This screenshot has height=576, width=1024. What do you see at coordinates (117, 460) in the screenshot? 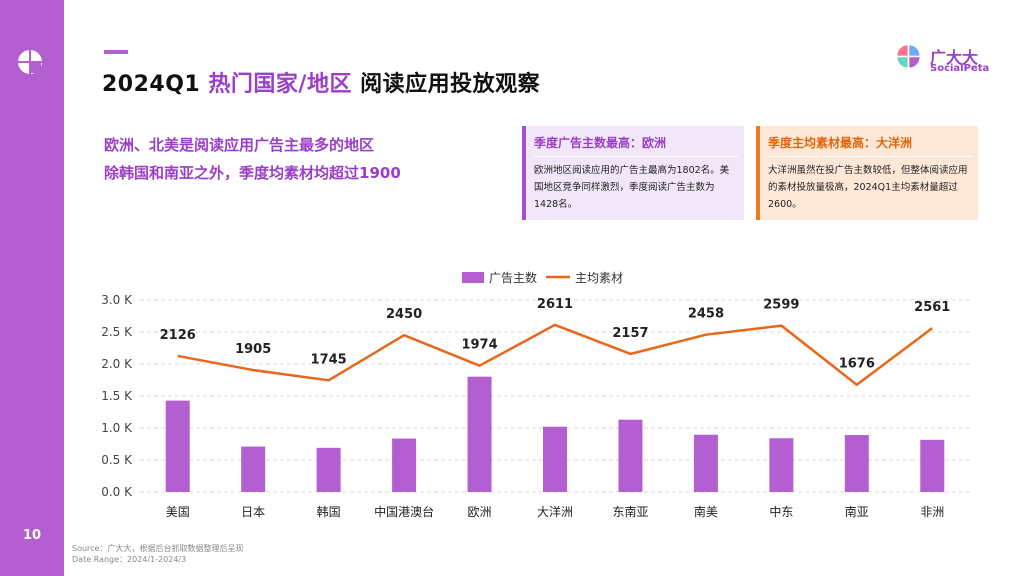
I see `y-tick-label: 0.5 K` at bounding box center [117, 460].